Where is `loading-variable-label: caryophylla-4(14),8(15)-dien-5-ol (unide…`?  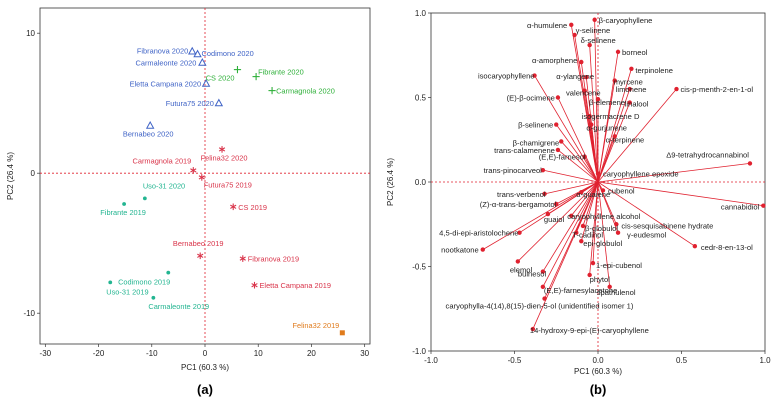
loading-variable-label: caryophylla-4(14),8(15)-dien-5-ol (unide… is located at coordinates (540, 306).